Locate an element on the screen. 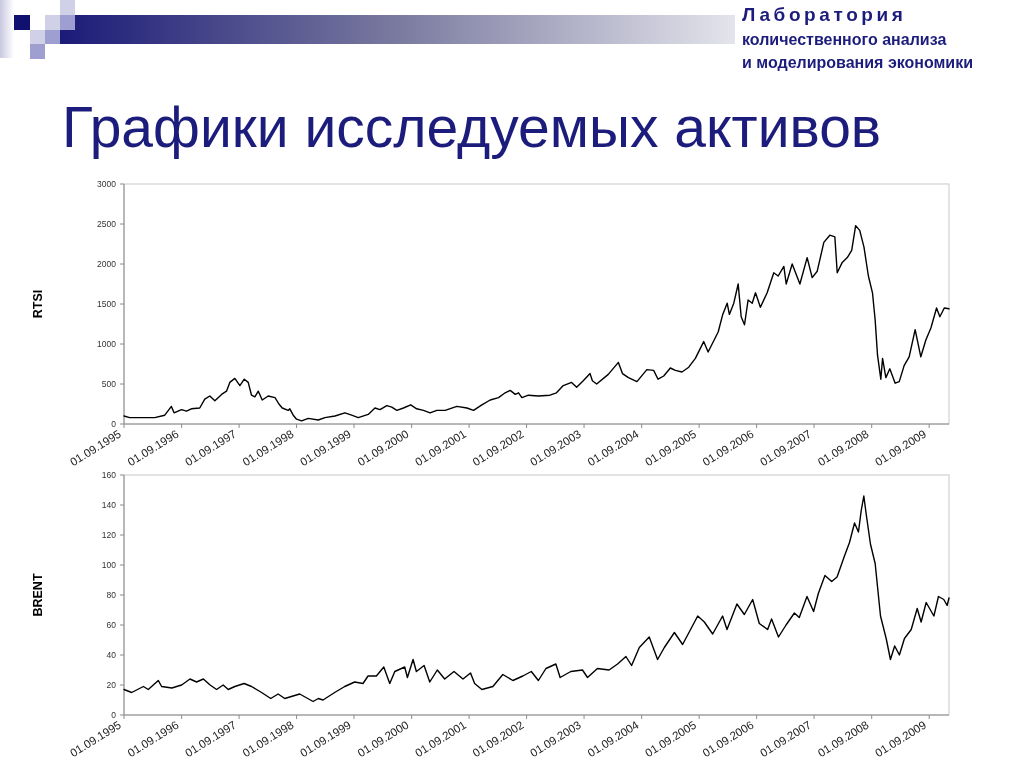  y-tick-label: 140 is located at coordinates (109, 504).